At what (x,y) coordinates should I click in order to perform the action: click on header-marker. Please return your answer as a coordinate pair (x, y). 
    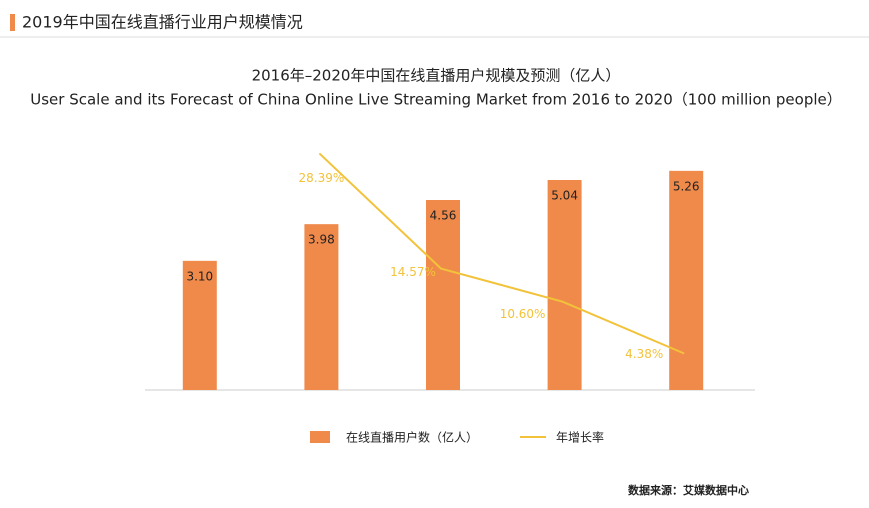
    Looking at the image, I should click on (12, 22).